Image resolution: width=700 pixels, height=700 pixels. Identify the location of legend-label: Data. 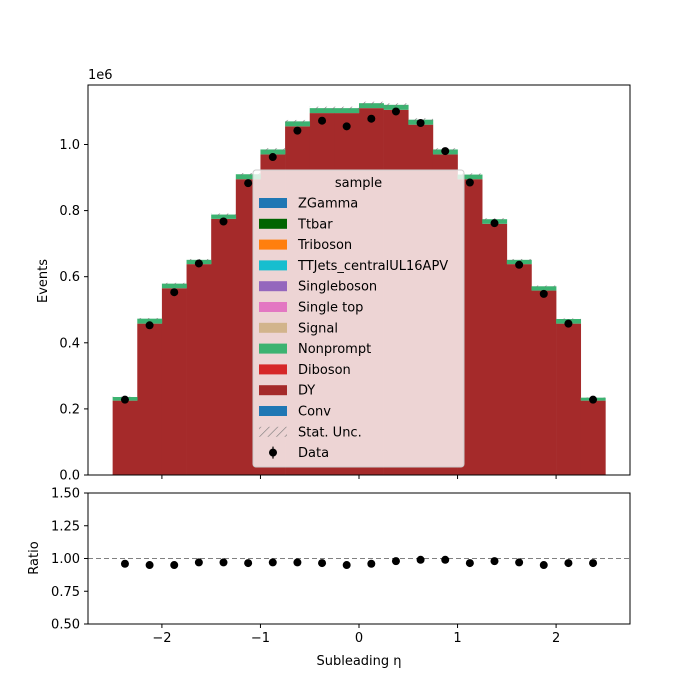
(313, 453).